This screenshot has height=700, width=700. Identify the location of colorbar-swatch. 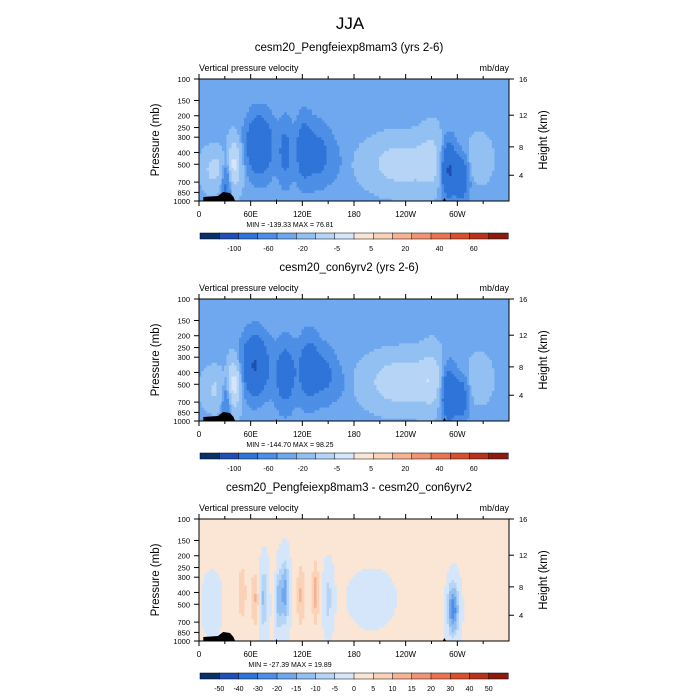
(421, 236).